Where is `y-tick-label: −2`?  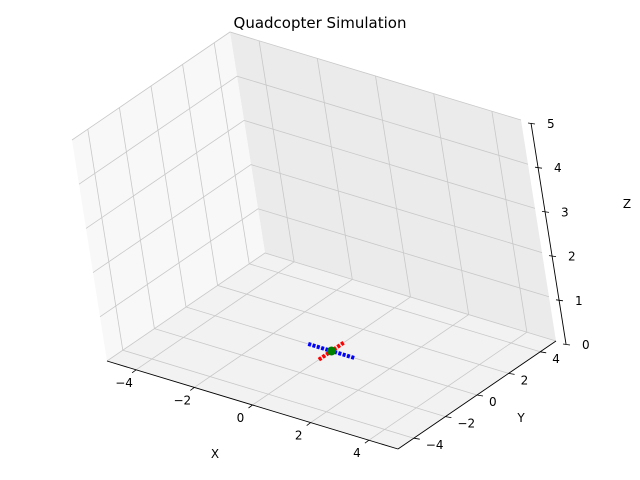
y-tick-label: −2 is located at coordinates (466, 424).